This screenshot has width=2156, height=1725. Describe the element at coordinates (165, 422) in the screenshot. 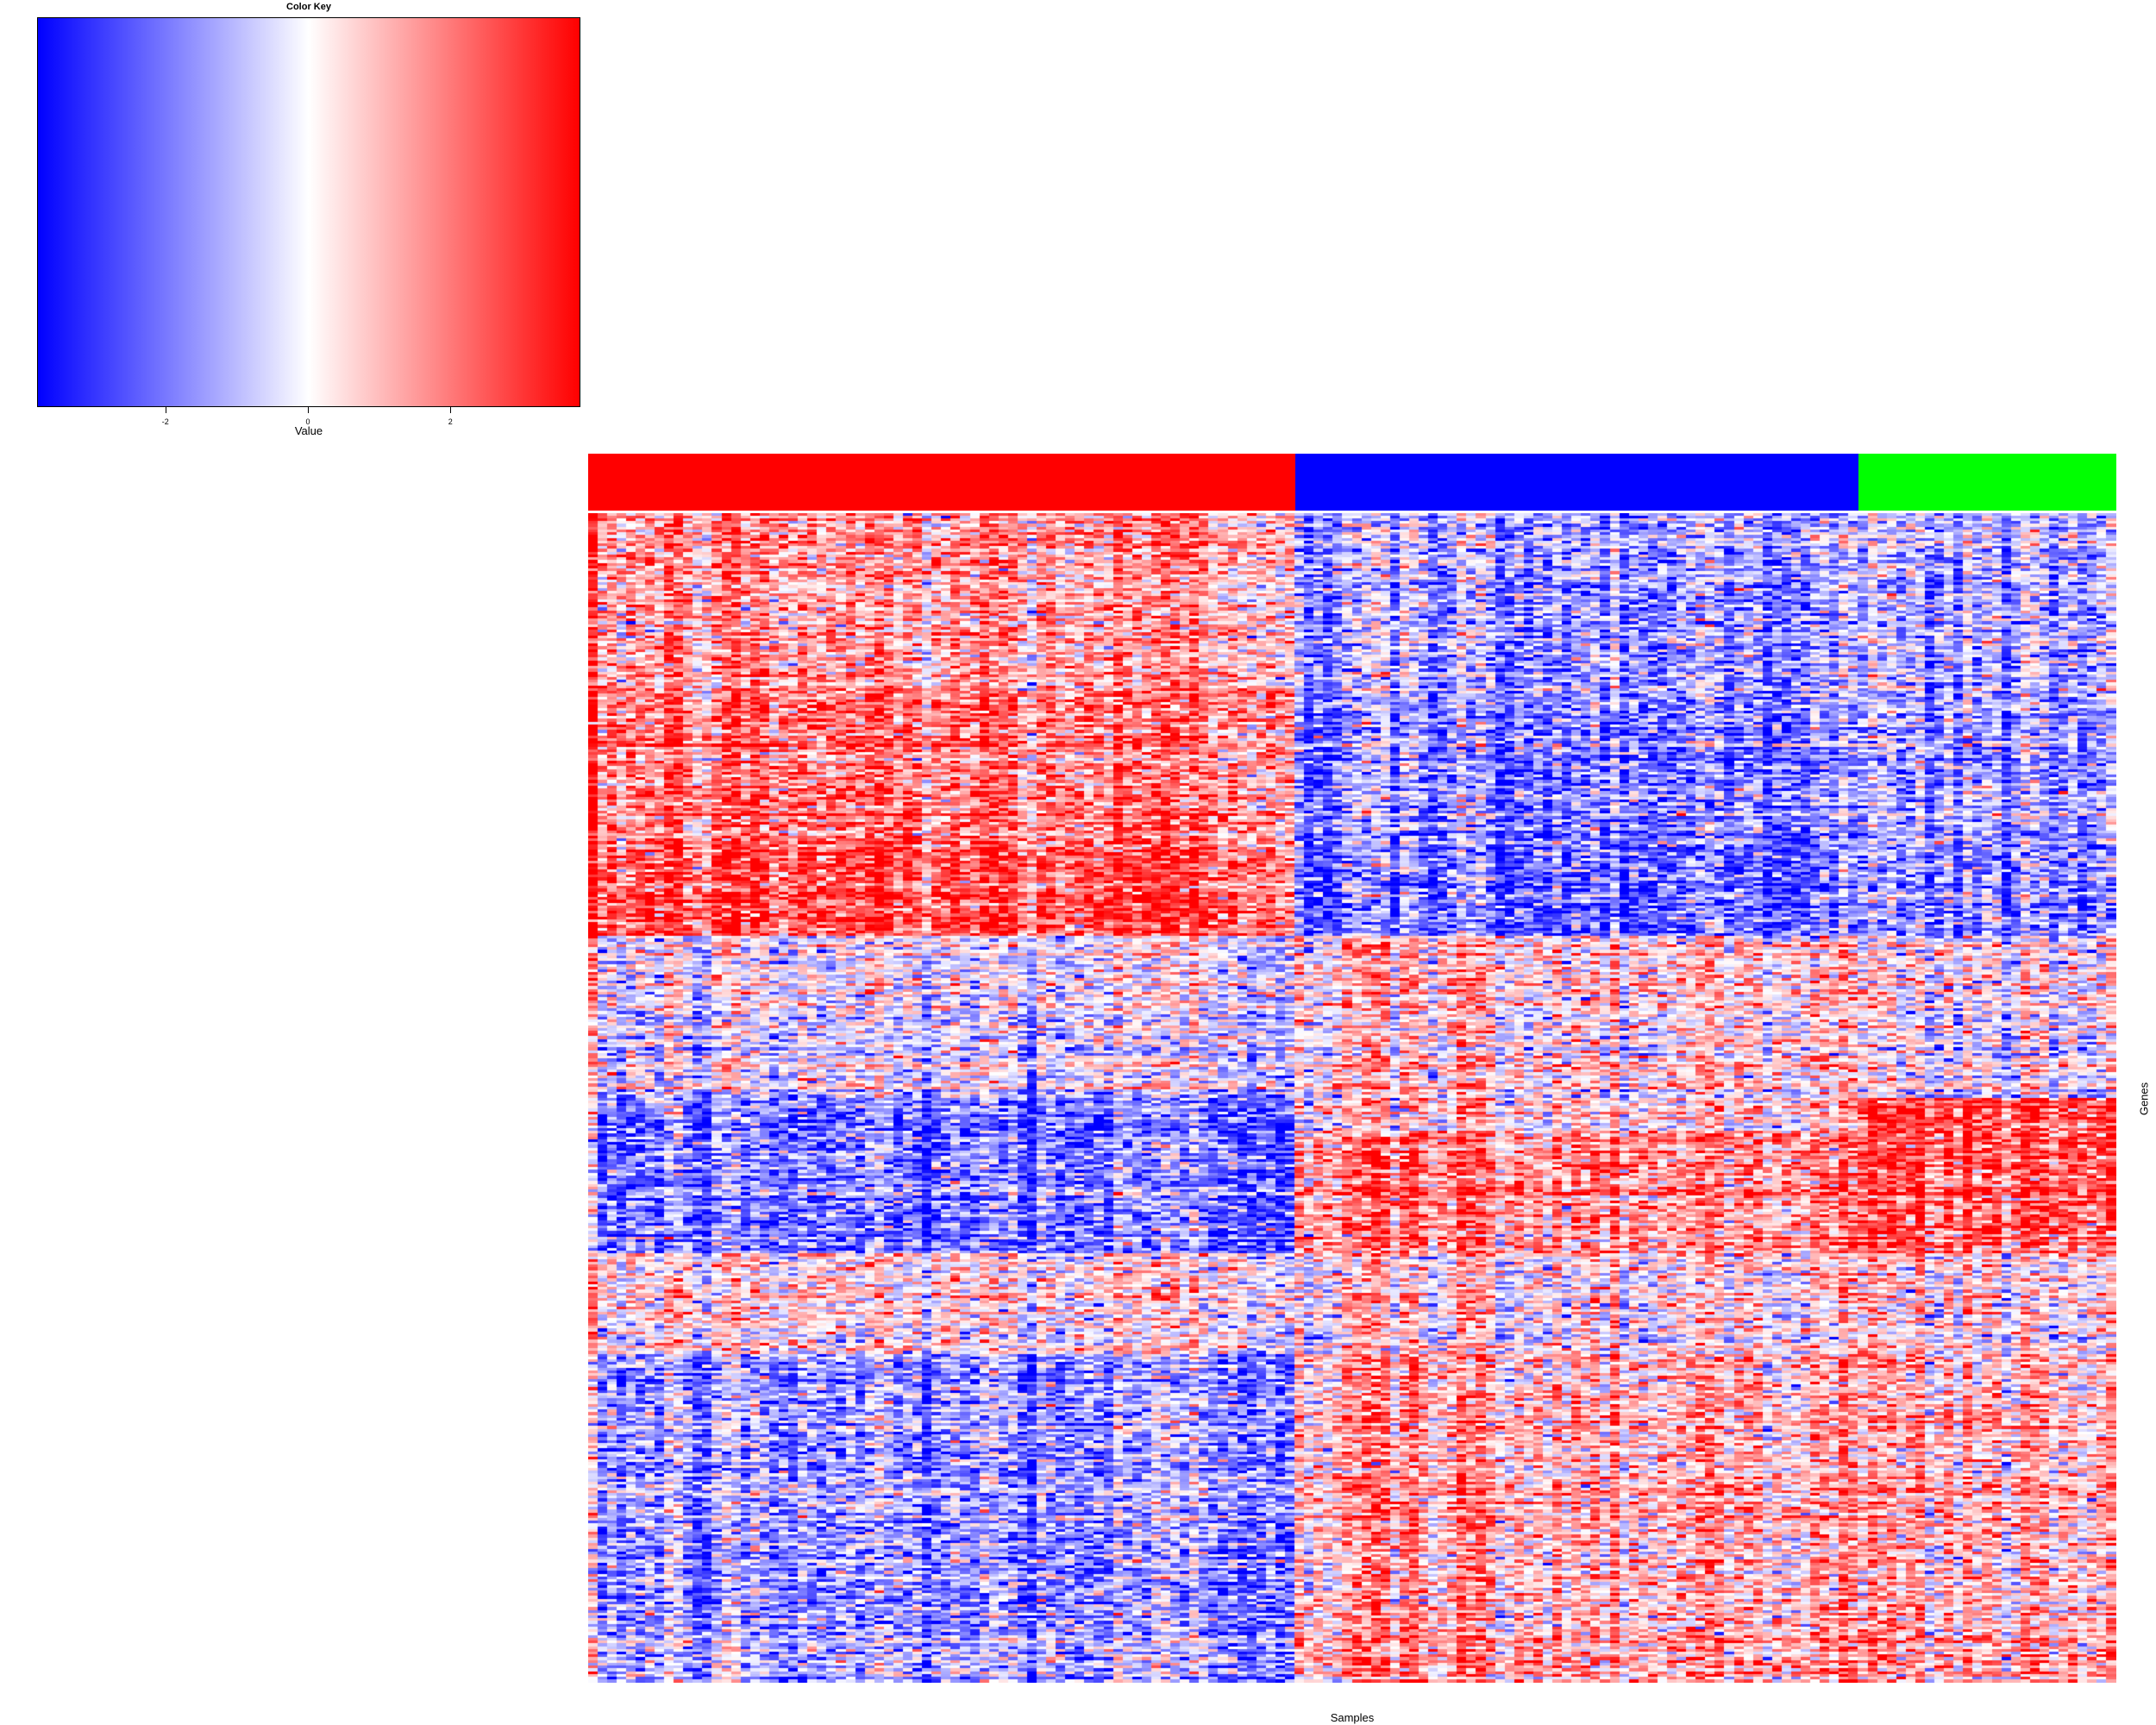

I see `color-key-tick-label: -2` at that location.